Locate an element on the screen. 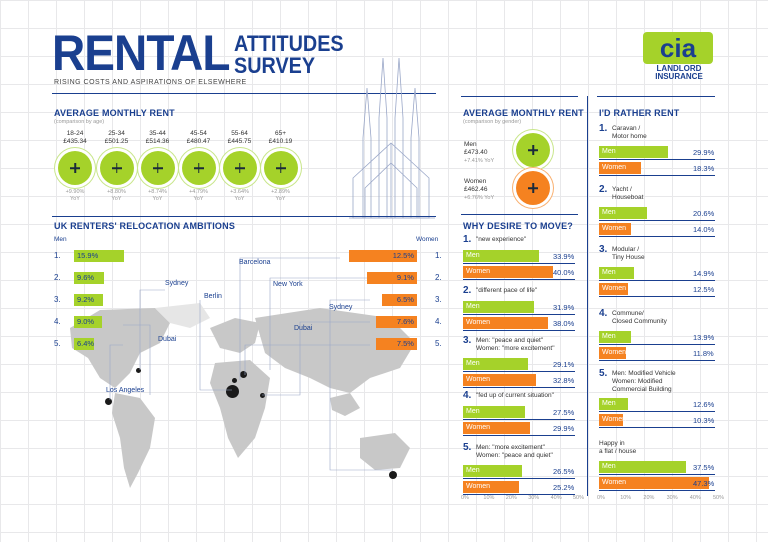 The width and height of the screenshot is (768, 542). bar-value-label: 6.5% is located at coordinates (405, 299).